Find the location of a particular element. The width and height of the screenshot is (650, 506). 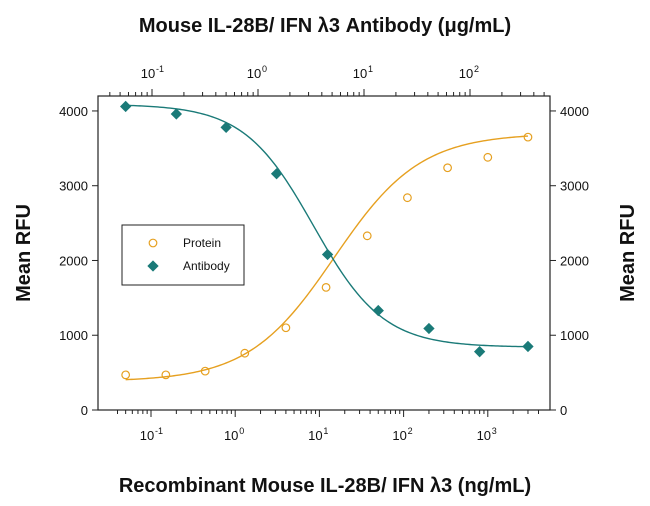

legend-marker-antibody is located at coordinates (153, 266).